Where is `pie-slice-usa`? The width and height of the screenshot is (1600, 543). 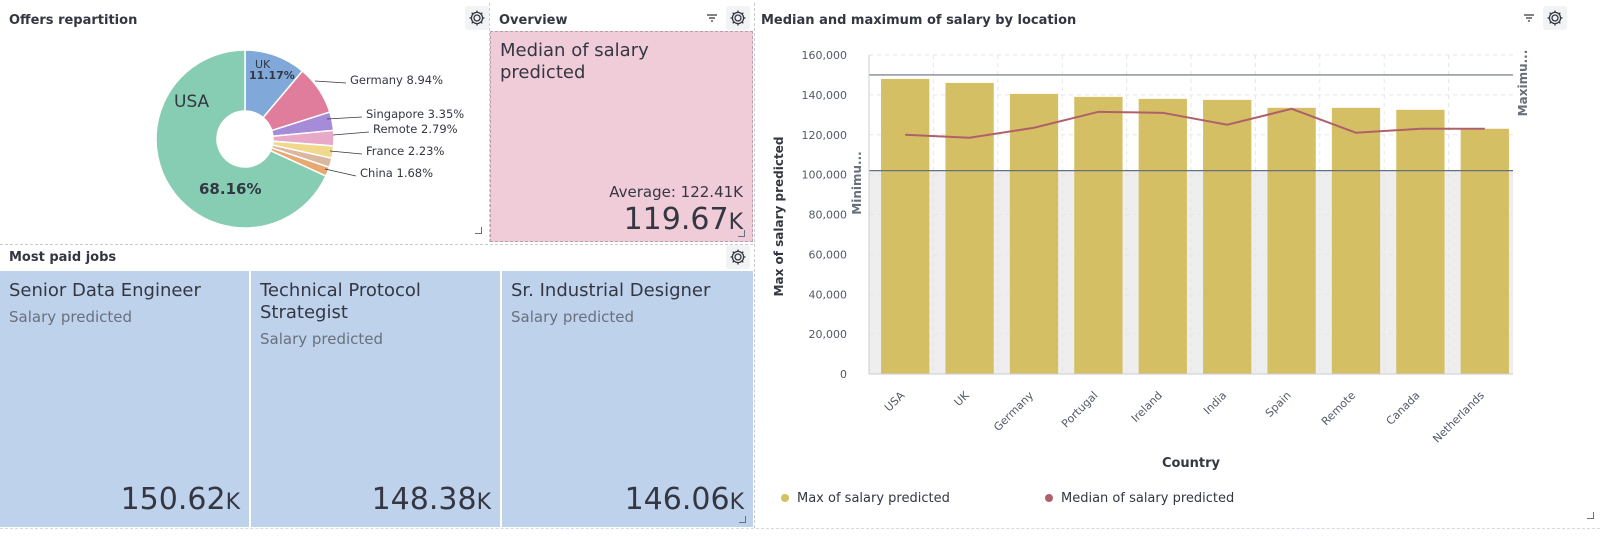
pie-slice-usa is located at coordinates (241, 139).